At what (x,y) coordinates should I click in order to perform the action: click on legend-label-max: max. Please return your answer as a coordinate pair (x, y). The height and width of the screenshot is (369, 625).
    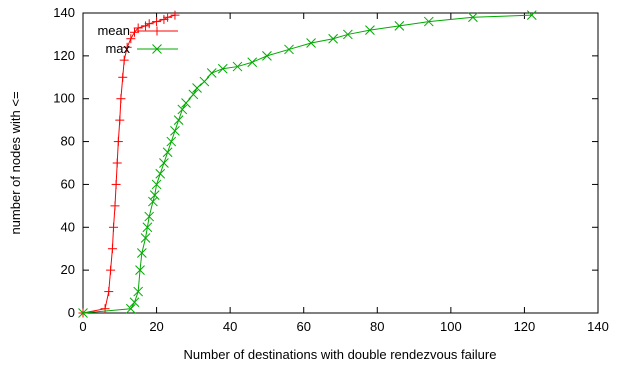
    Looking at the image, I should click on (117, 48).